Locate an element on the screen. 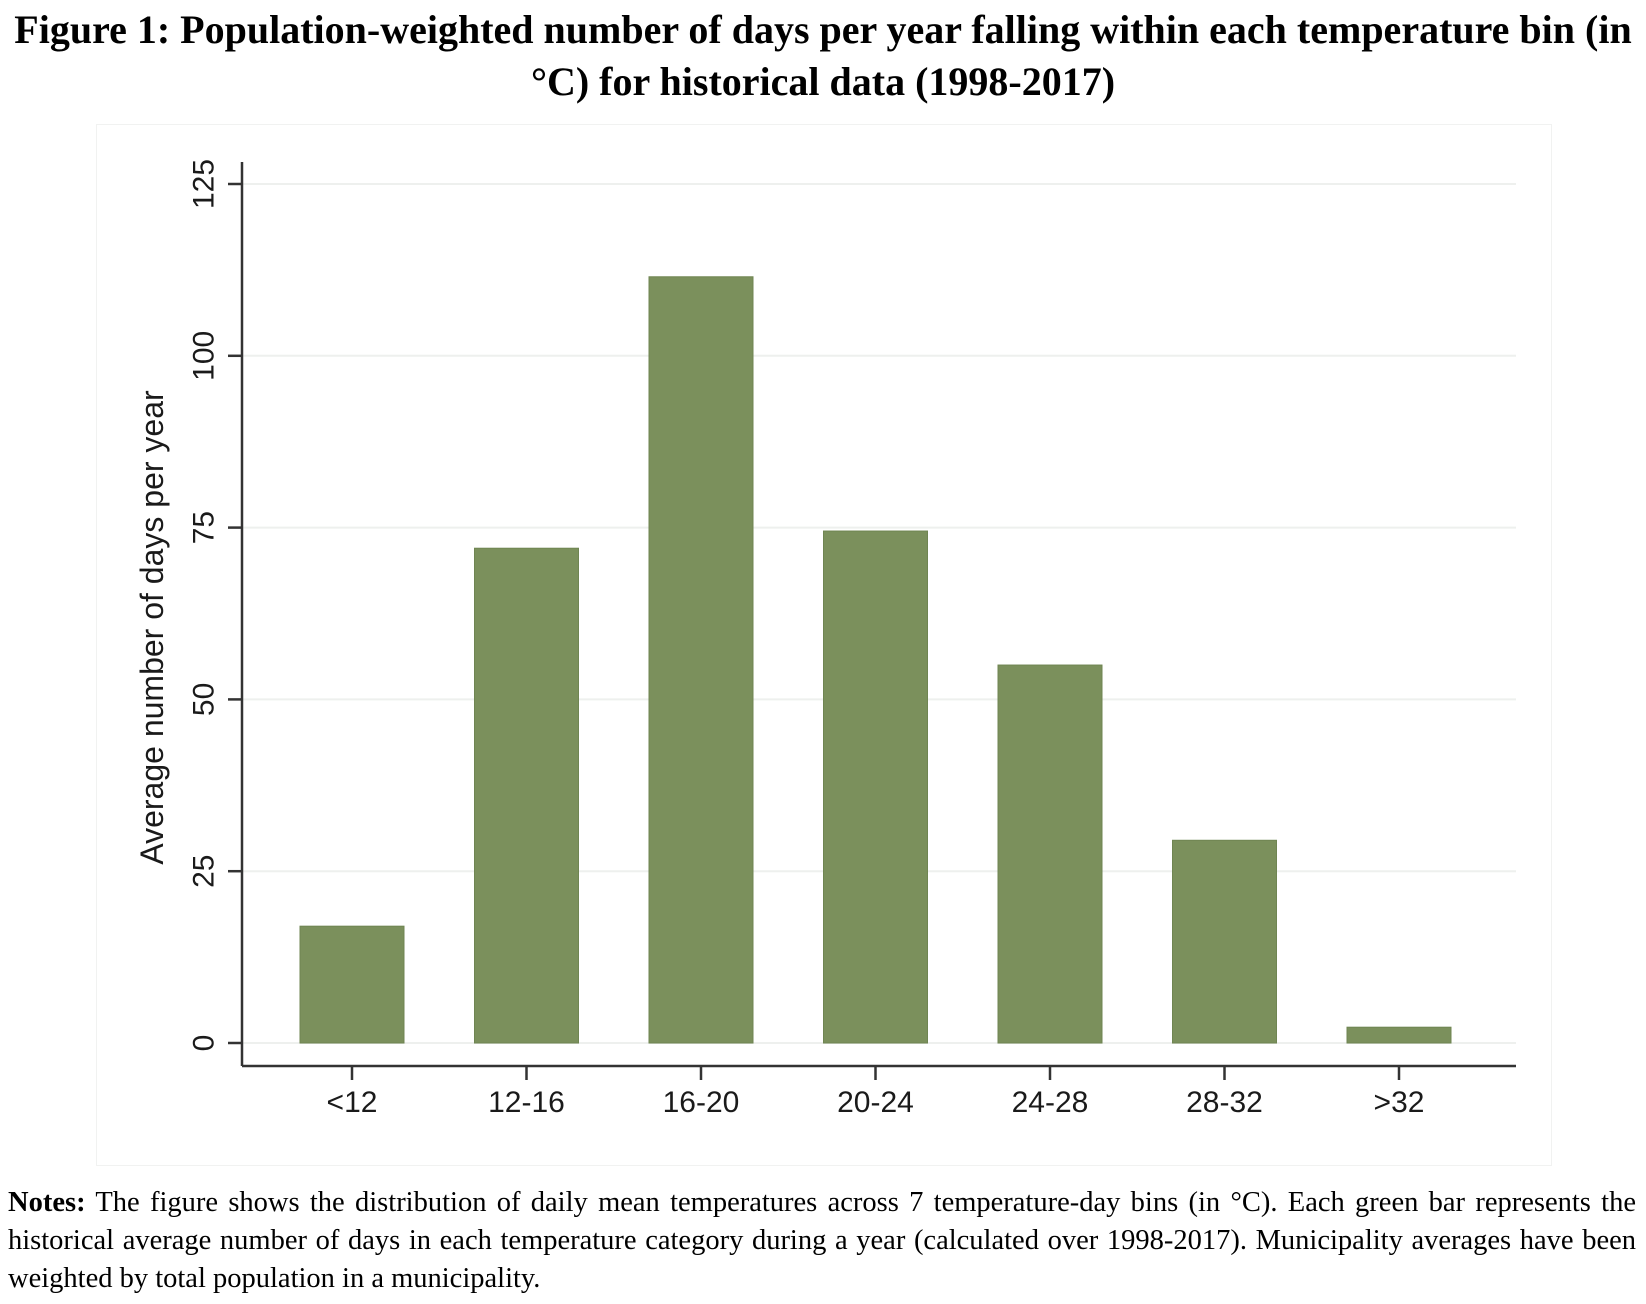  y-tick-label: 50 is located at coordinates (204, 699).